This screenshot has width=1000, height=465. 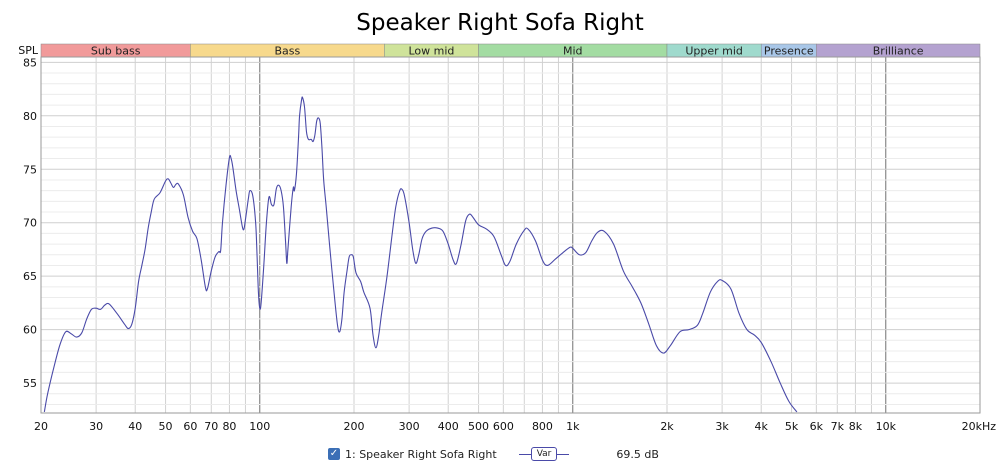 I want to click on band-label: Bass, so click(x=287, y=51).